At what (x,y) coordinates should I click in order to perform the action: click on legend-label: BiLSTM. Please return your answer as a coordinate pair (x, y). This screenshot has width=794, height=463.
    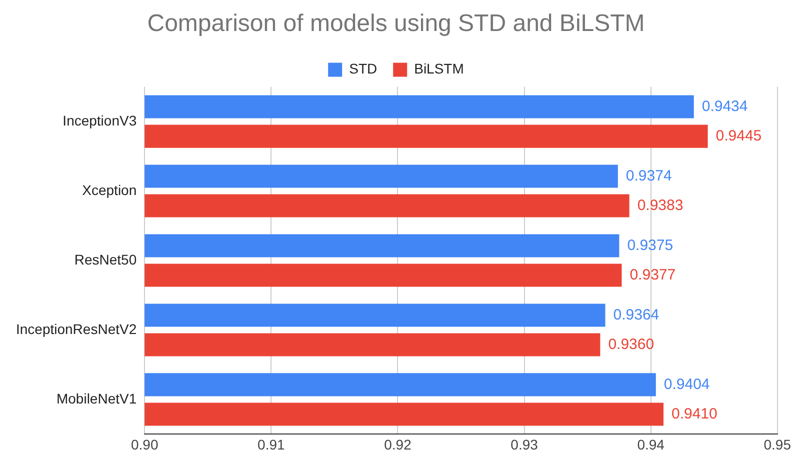
    Looking at the image, I should click on (439, 68).